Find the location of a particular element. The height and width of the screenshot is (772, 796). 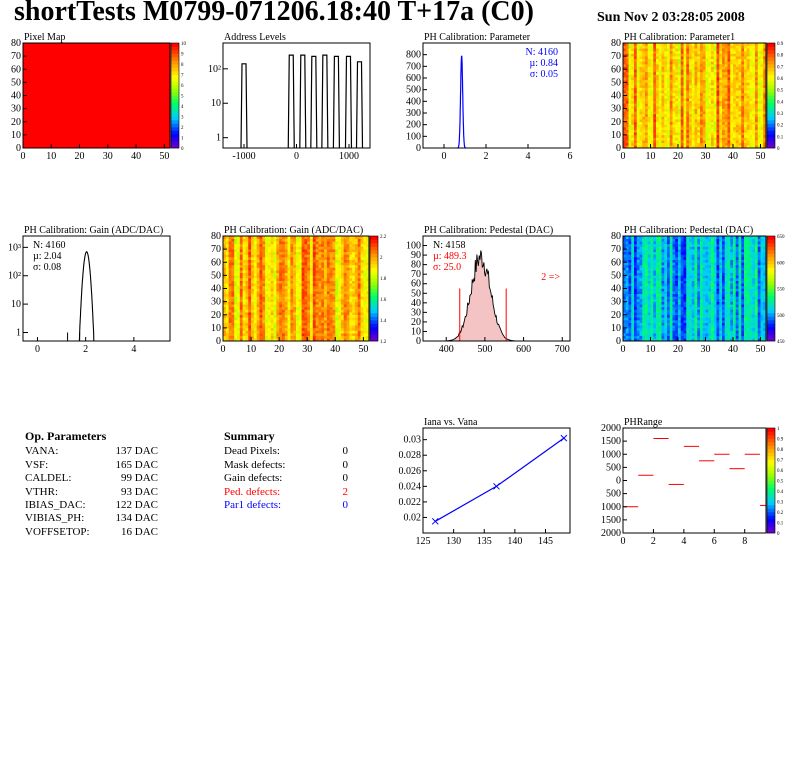

y-tick-label: 70 is located at coordinates (616, 56).